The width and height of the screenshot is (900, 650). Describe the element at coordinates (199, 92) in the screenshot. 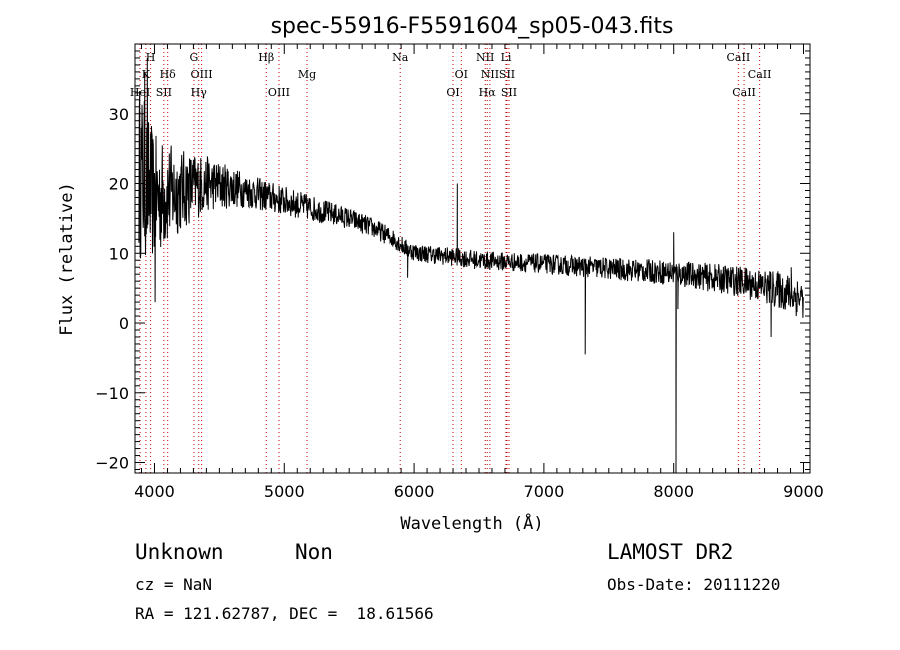

I see `spectral-line-label: Hγ` at that location.